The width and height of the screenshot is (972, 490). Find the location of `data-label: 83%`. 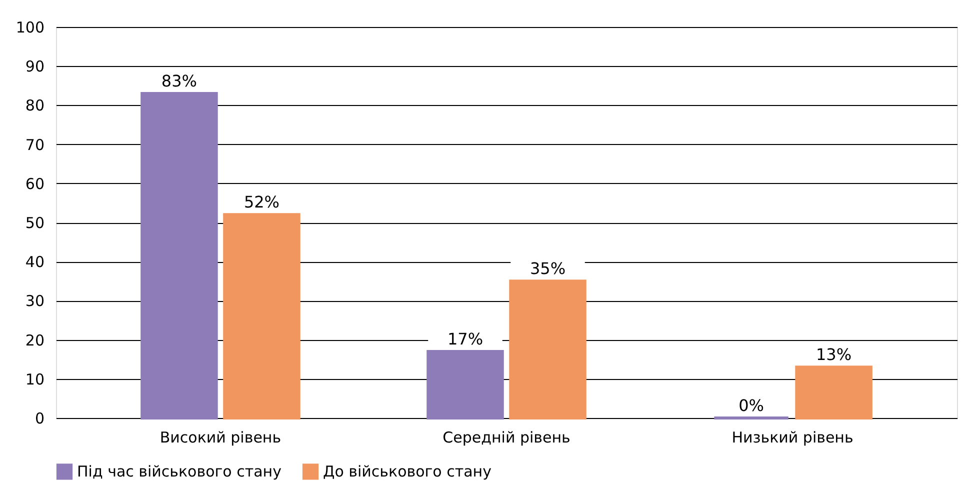

data-label: 83% is located at coordinates (179, 80).